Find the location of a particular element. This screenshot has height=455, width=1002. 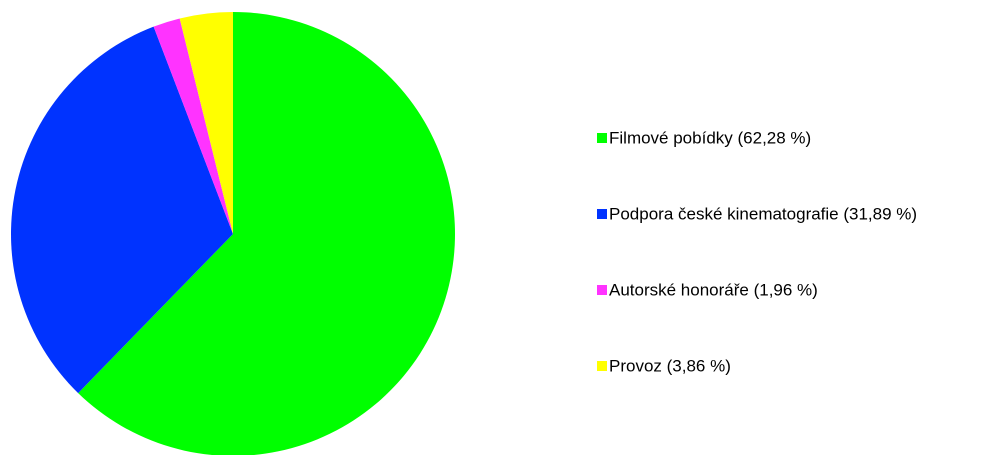

legend-label: Provoz (3,86 %) is located at coordinates (670, 365).